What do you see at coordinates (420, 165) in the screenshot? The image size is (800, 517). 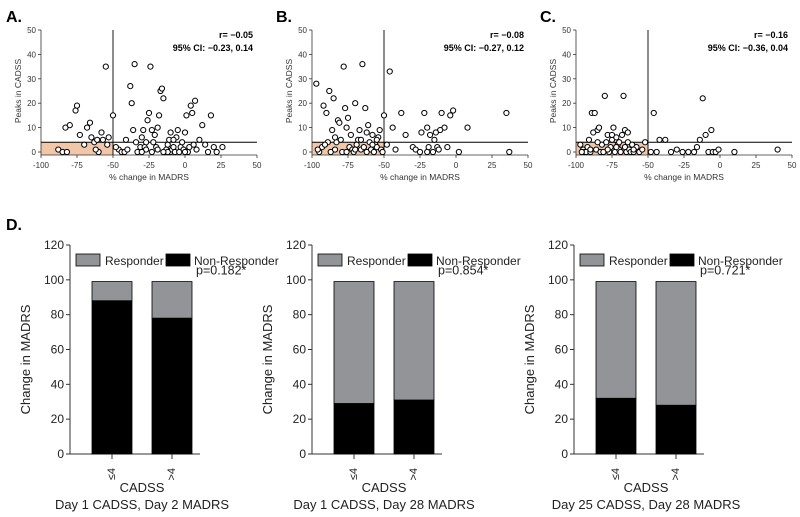 I see `x-tick-label: -25` at bounding box center [420, 165].